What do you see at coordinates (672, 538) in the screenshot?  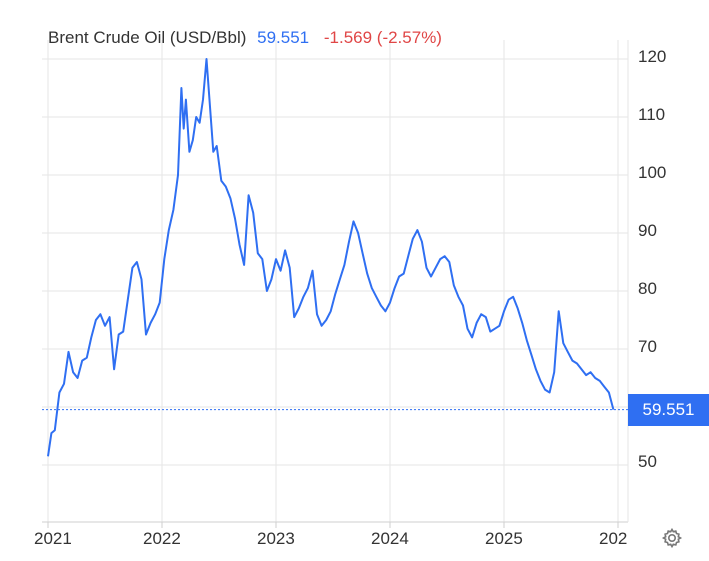 I see `gear-icon` at bounding box center [672, 538].